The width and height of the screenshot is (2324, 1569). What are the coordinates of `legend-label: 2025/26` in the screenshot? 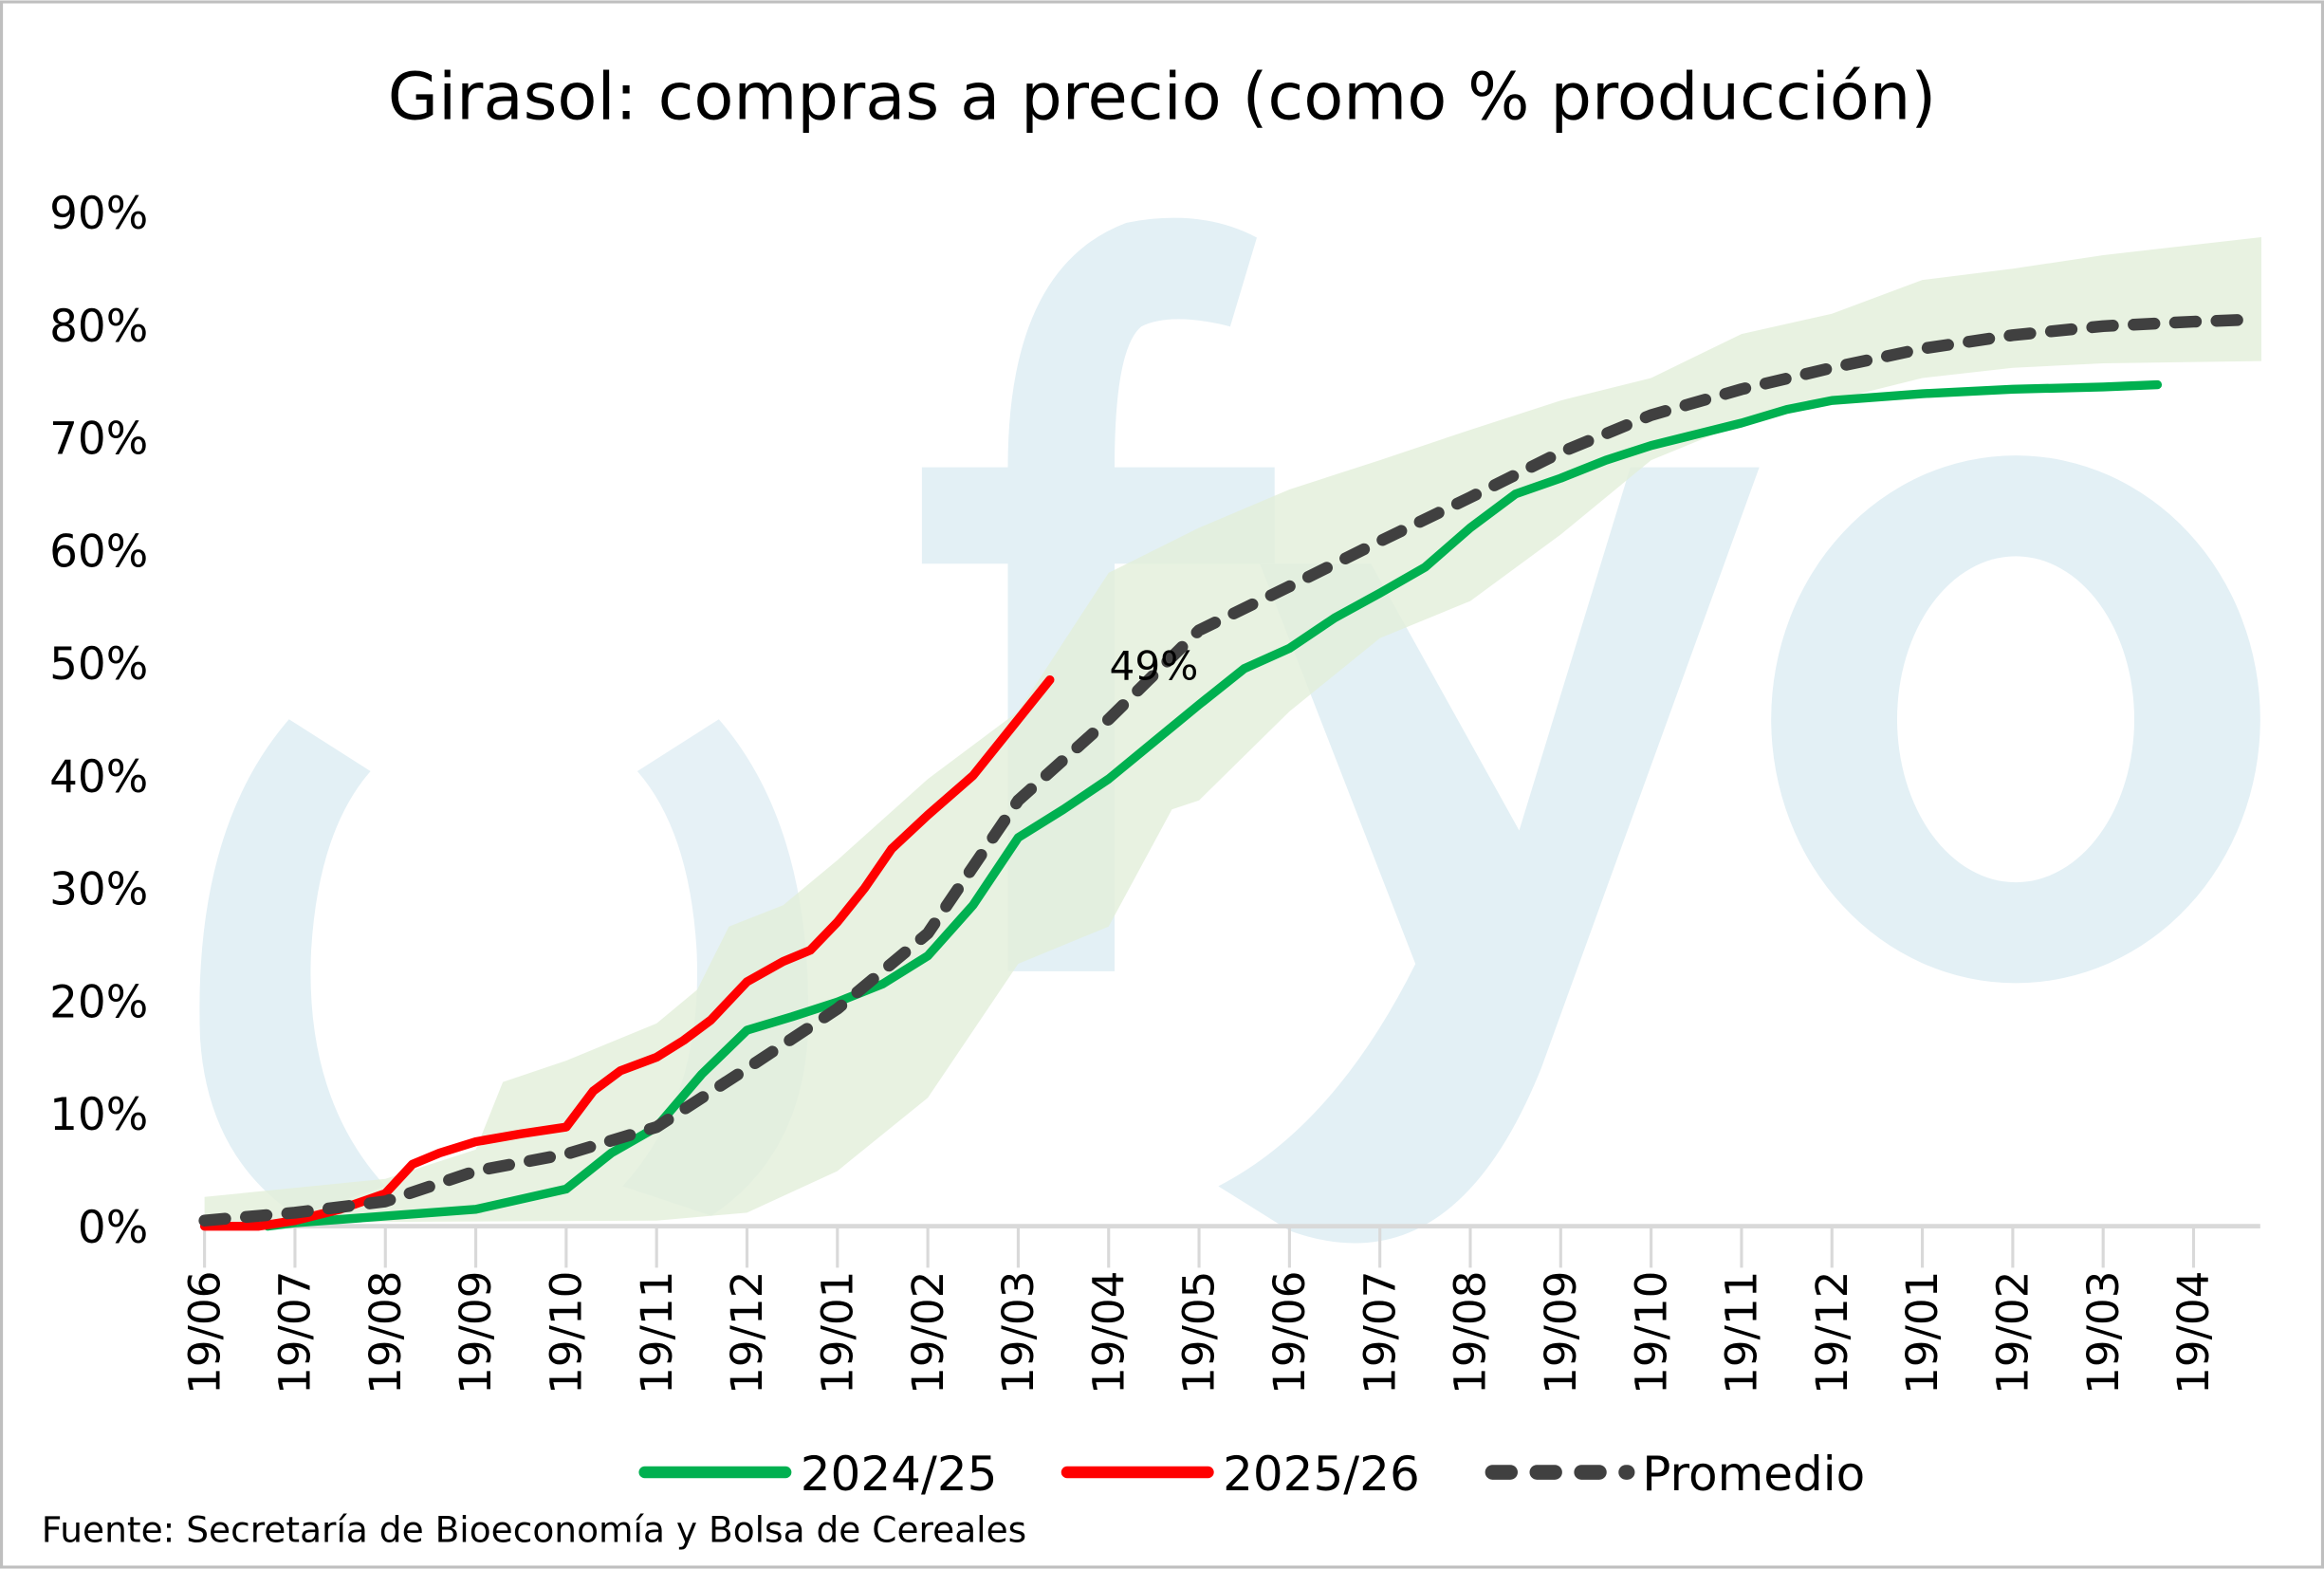 It's located at (1321, 1474).